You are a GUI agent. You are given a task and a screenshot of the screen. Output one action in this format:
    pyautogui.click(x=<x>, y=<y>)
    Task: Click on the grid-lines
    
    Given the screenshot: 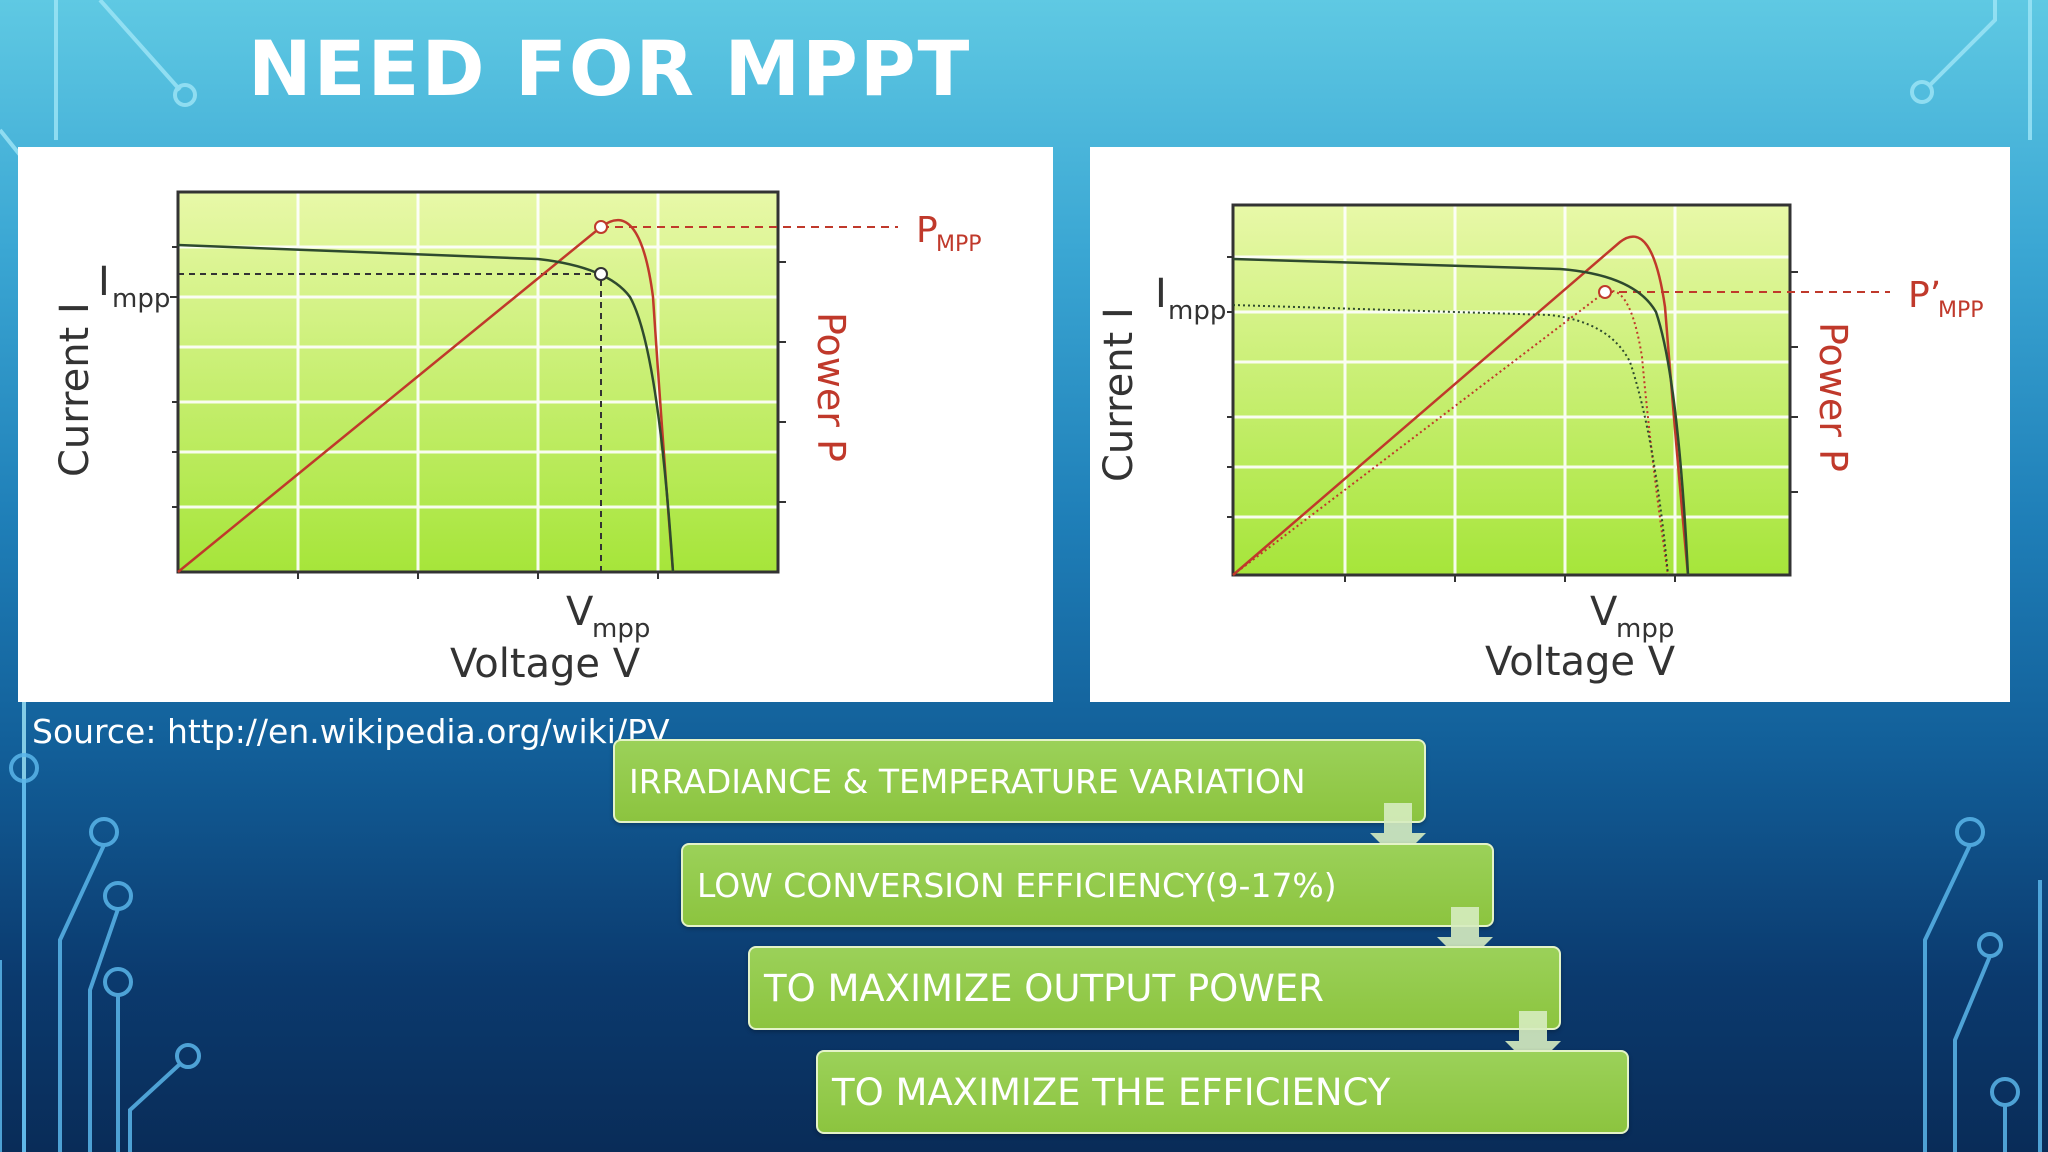 What is the action you would take?
    pyautogui.click(x=478, y=382)
    